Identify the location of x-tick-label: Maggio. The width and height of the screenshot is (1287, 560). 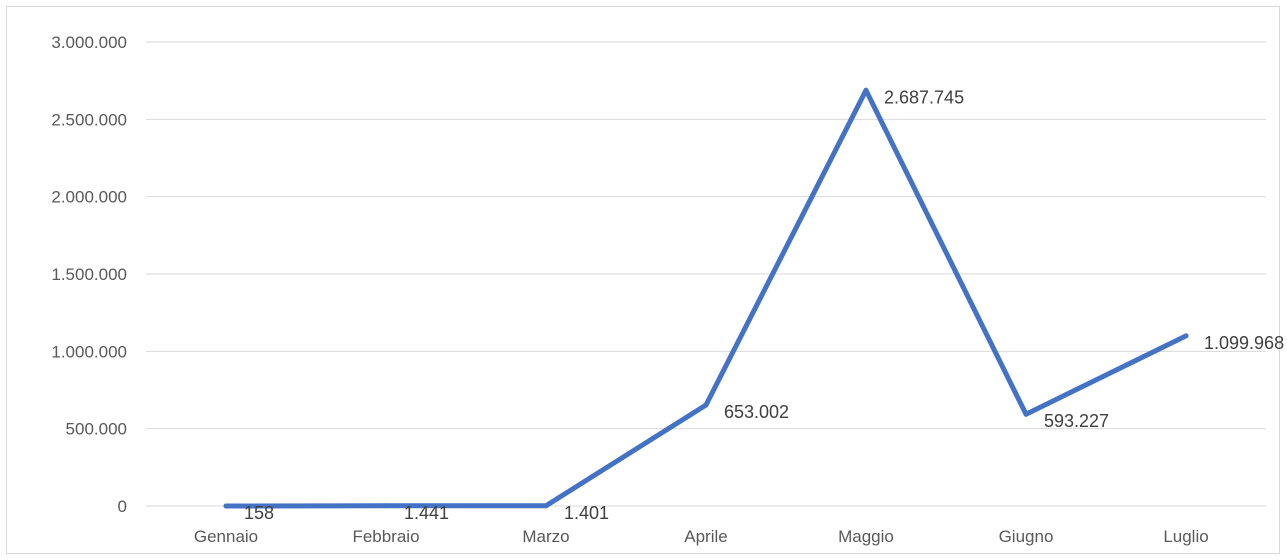
(866, 536).